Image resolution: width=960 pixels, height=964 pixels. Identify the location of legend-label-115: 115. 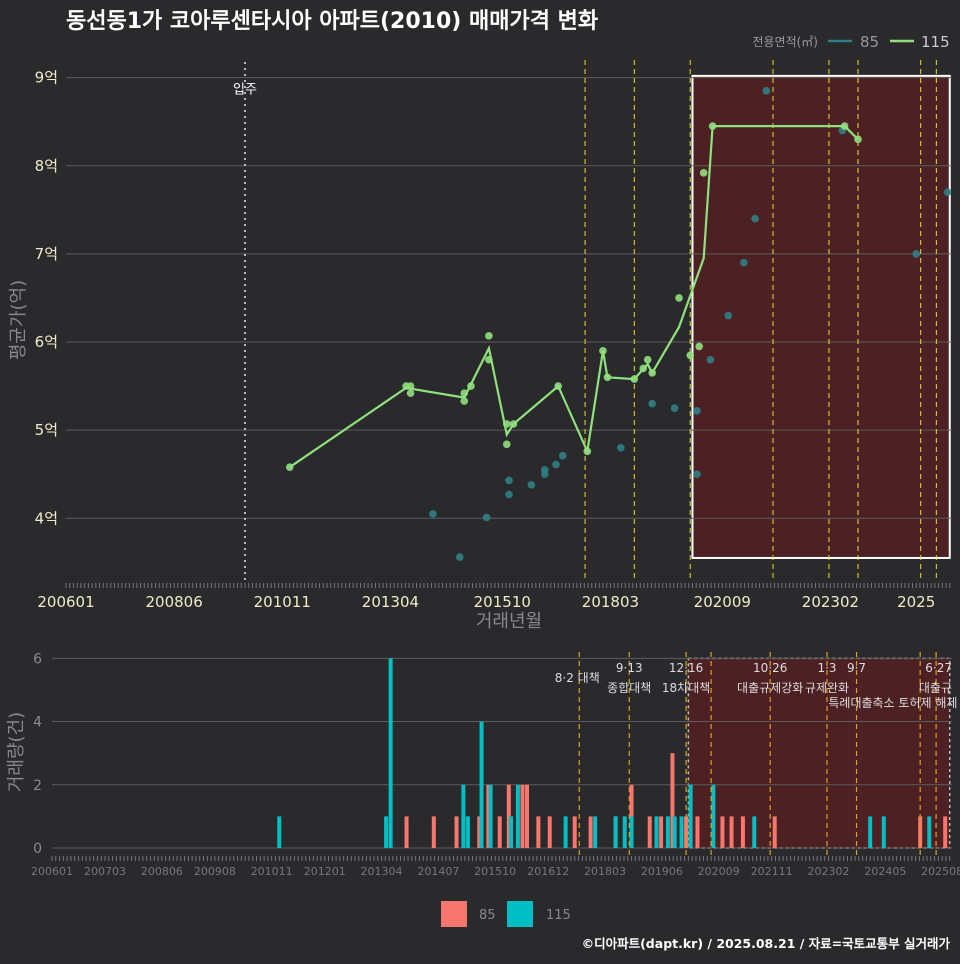
(558, 915).